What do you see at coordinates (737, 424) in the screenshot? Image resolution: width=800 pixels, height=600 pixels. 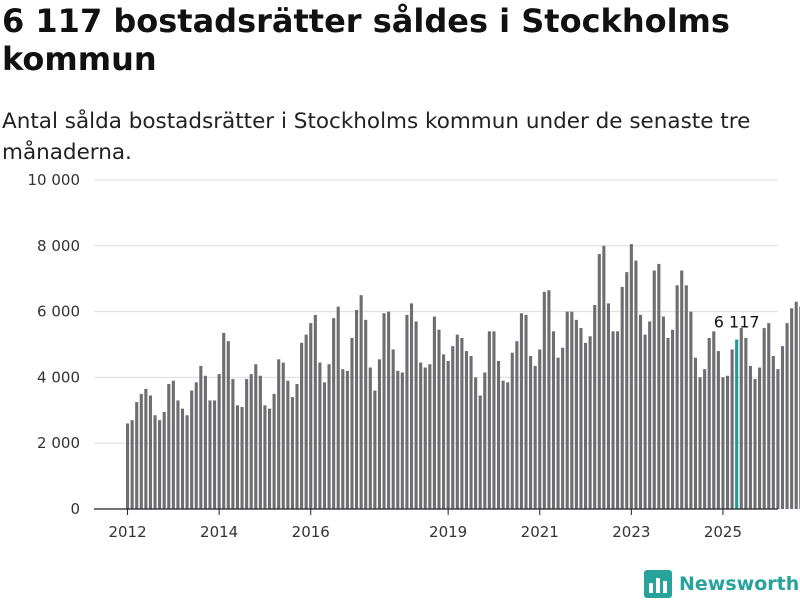 I see `highlight-bar` at bounding box center [737, 424].